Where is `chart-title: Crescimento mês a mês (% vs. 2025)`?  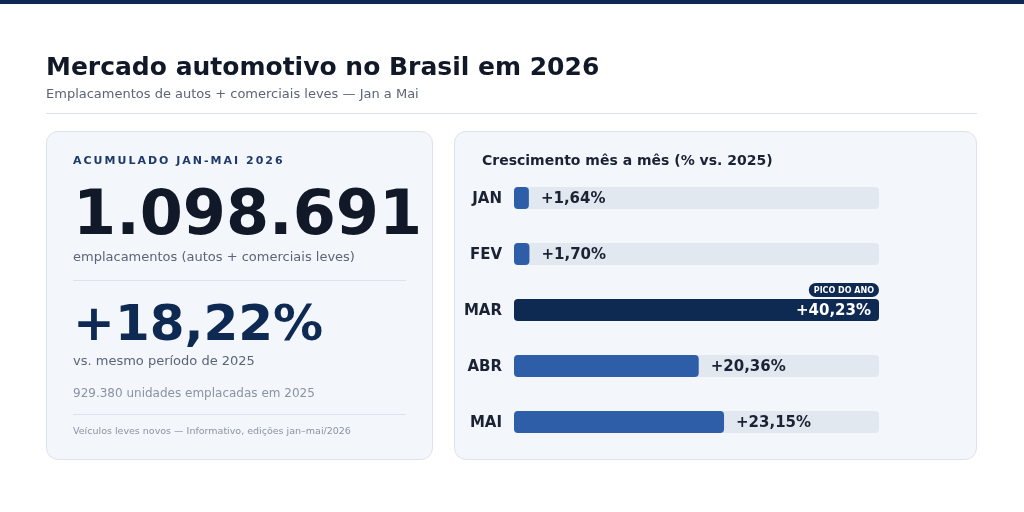 chart-title: Crescimento mês a mês (% vs. 2025) is located at coordinates (627, 160).